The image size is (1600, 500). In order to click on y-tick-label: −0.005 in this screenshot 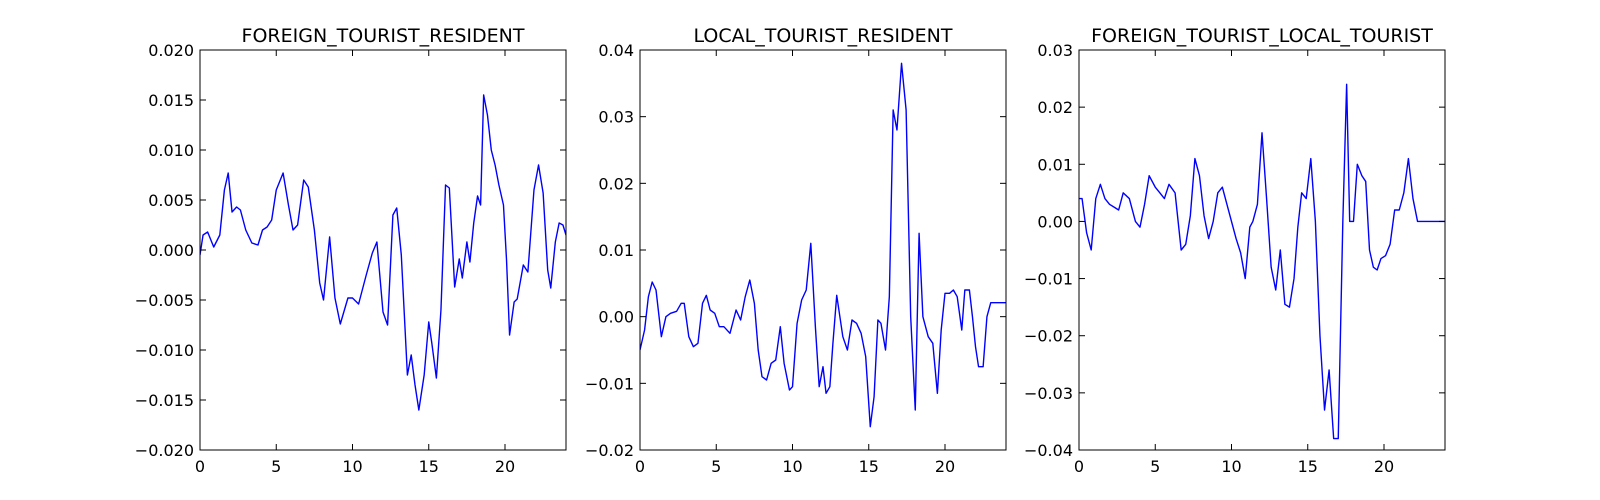, I will do `click(164, 300)`.